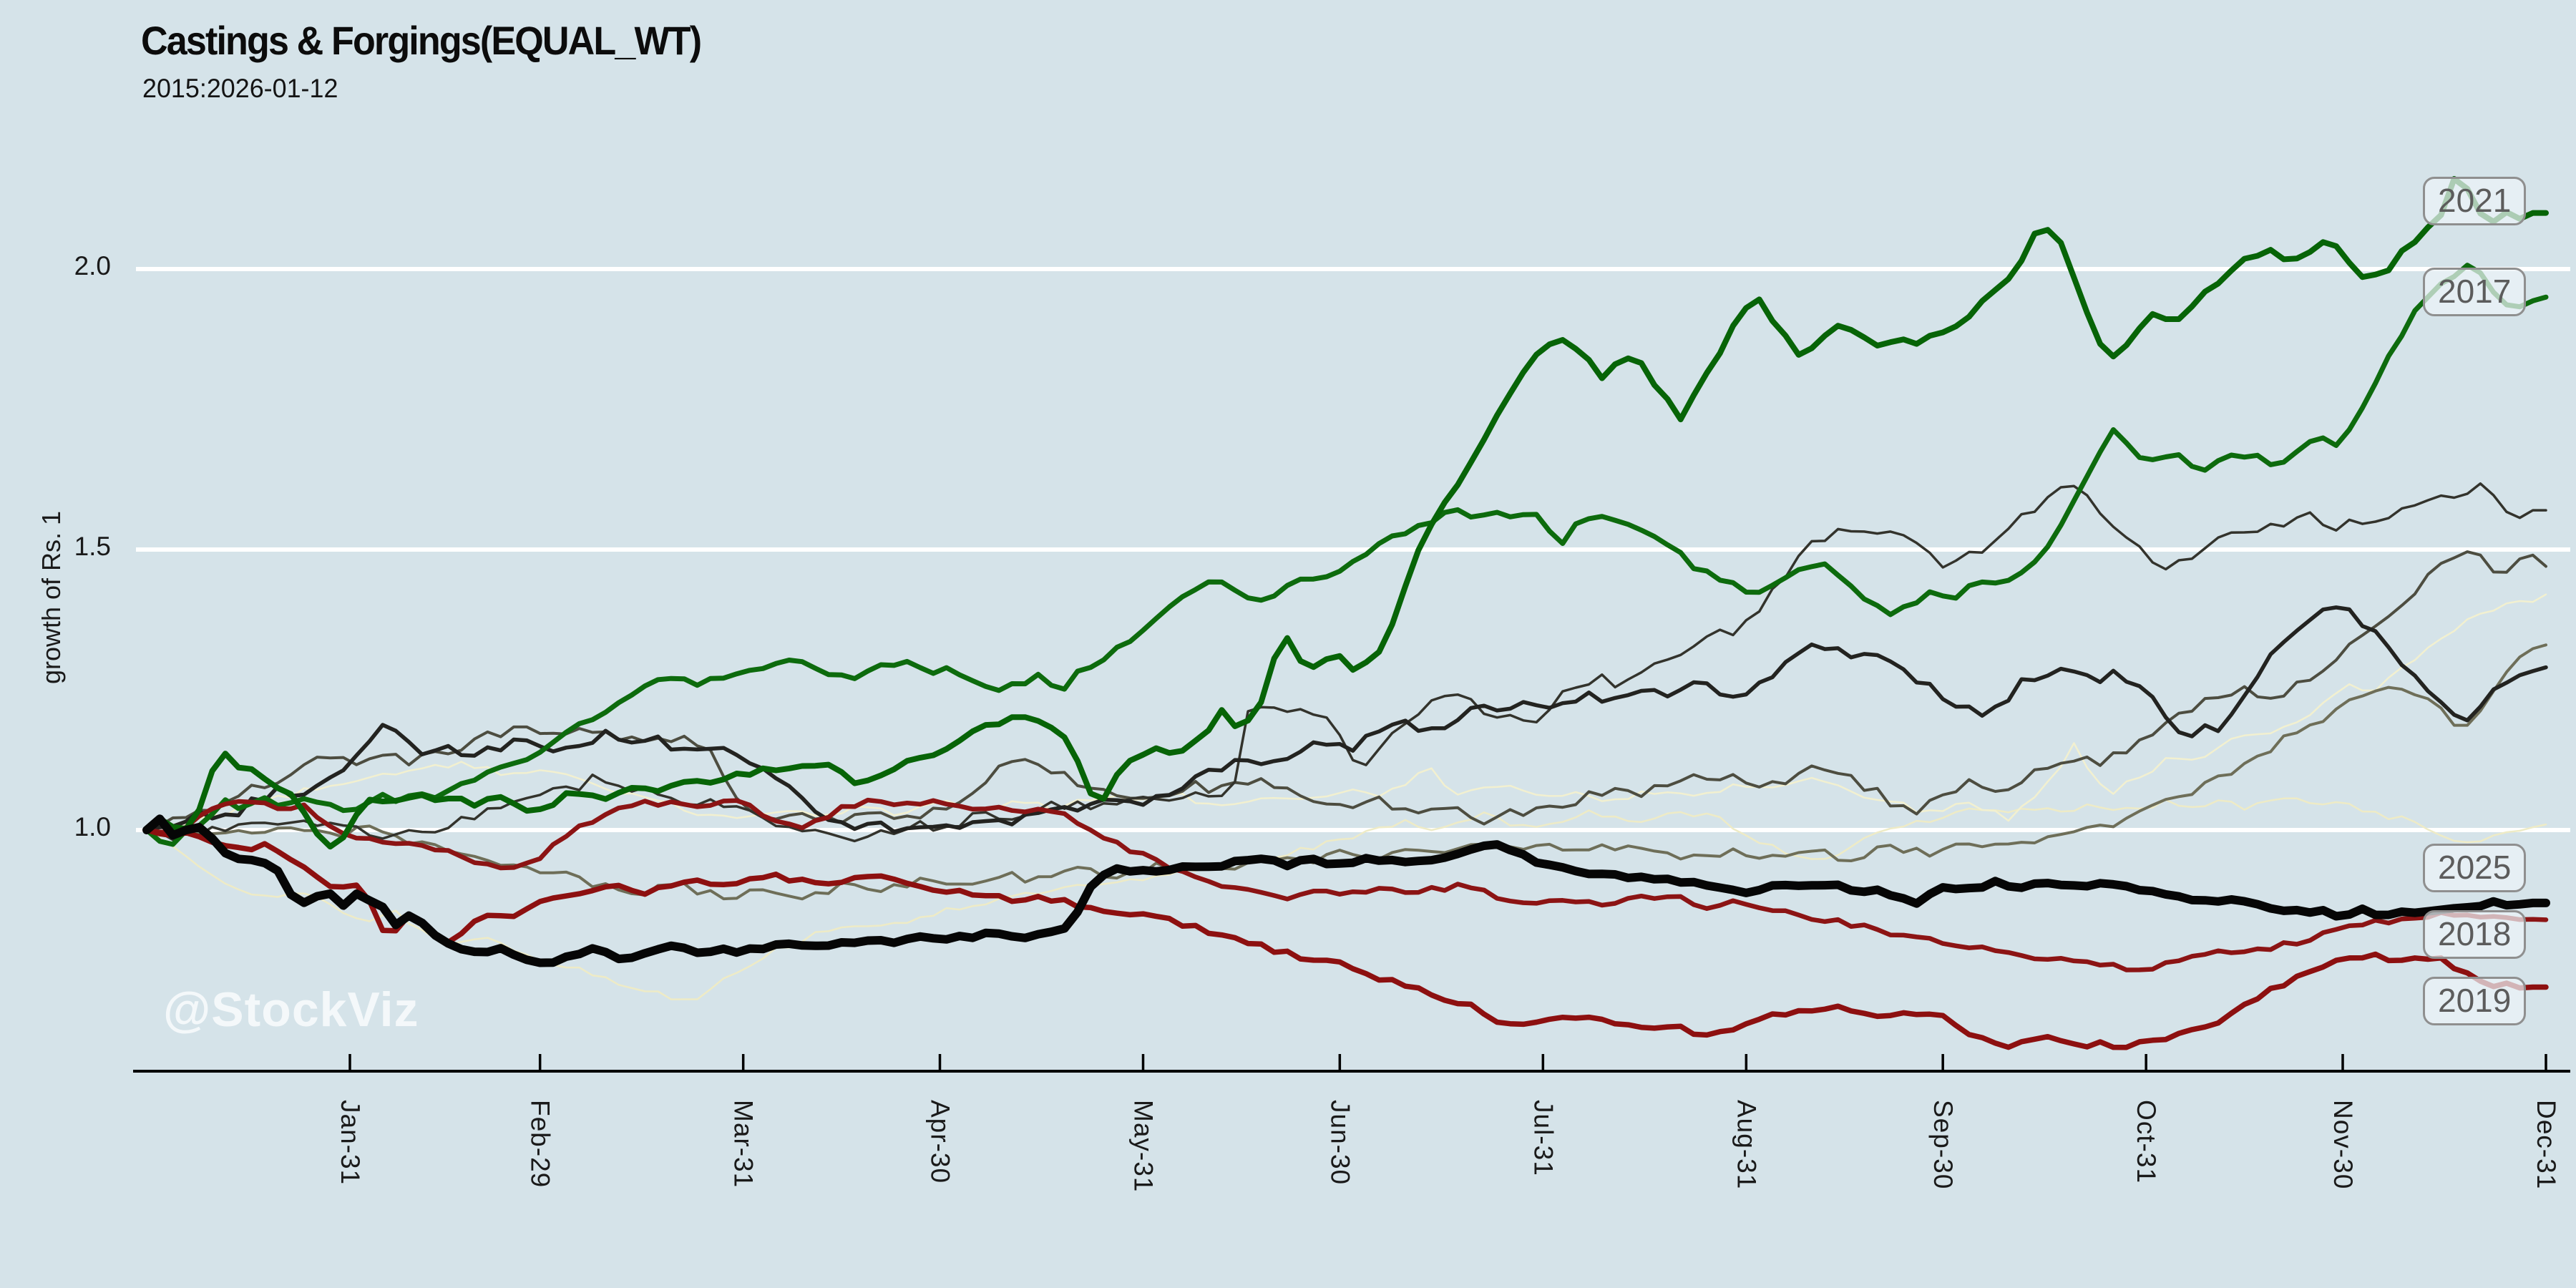 Image resolution: width=2576 pixels, height=1288 pixels. Describe the element at coordinates (743, 1144) in the screenshot. I see `x-tick-label-Mar-31: Mar-31` at that location.